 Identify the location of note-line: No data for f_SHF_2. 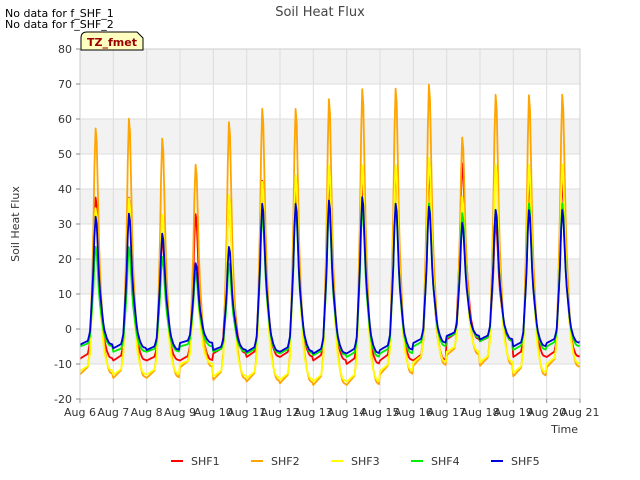
(59, 24).